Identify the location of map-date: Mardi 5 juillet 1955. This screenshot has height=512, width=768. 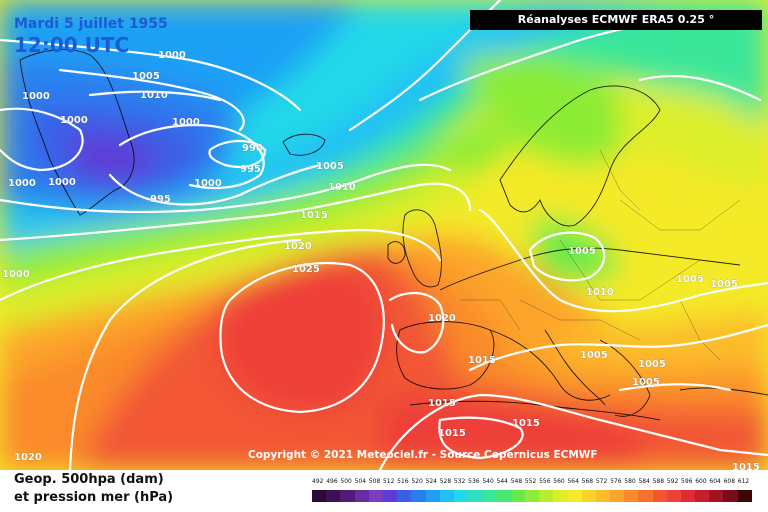
(91, 24).